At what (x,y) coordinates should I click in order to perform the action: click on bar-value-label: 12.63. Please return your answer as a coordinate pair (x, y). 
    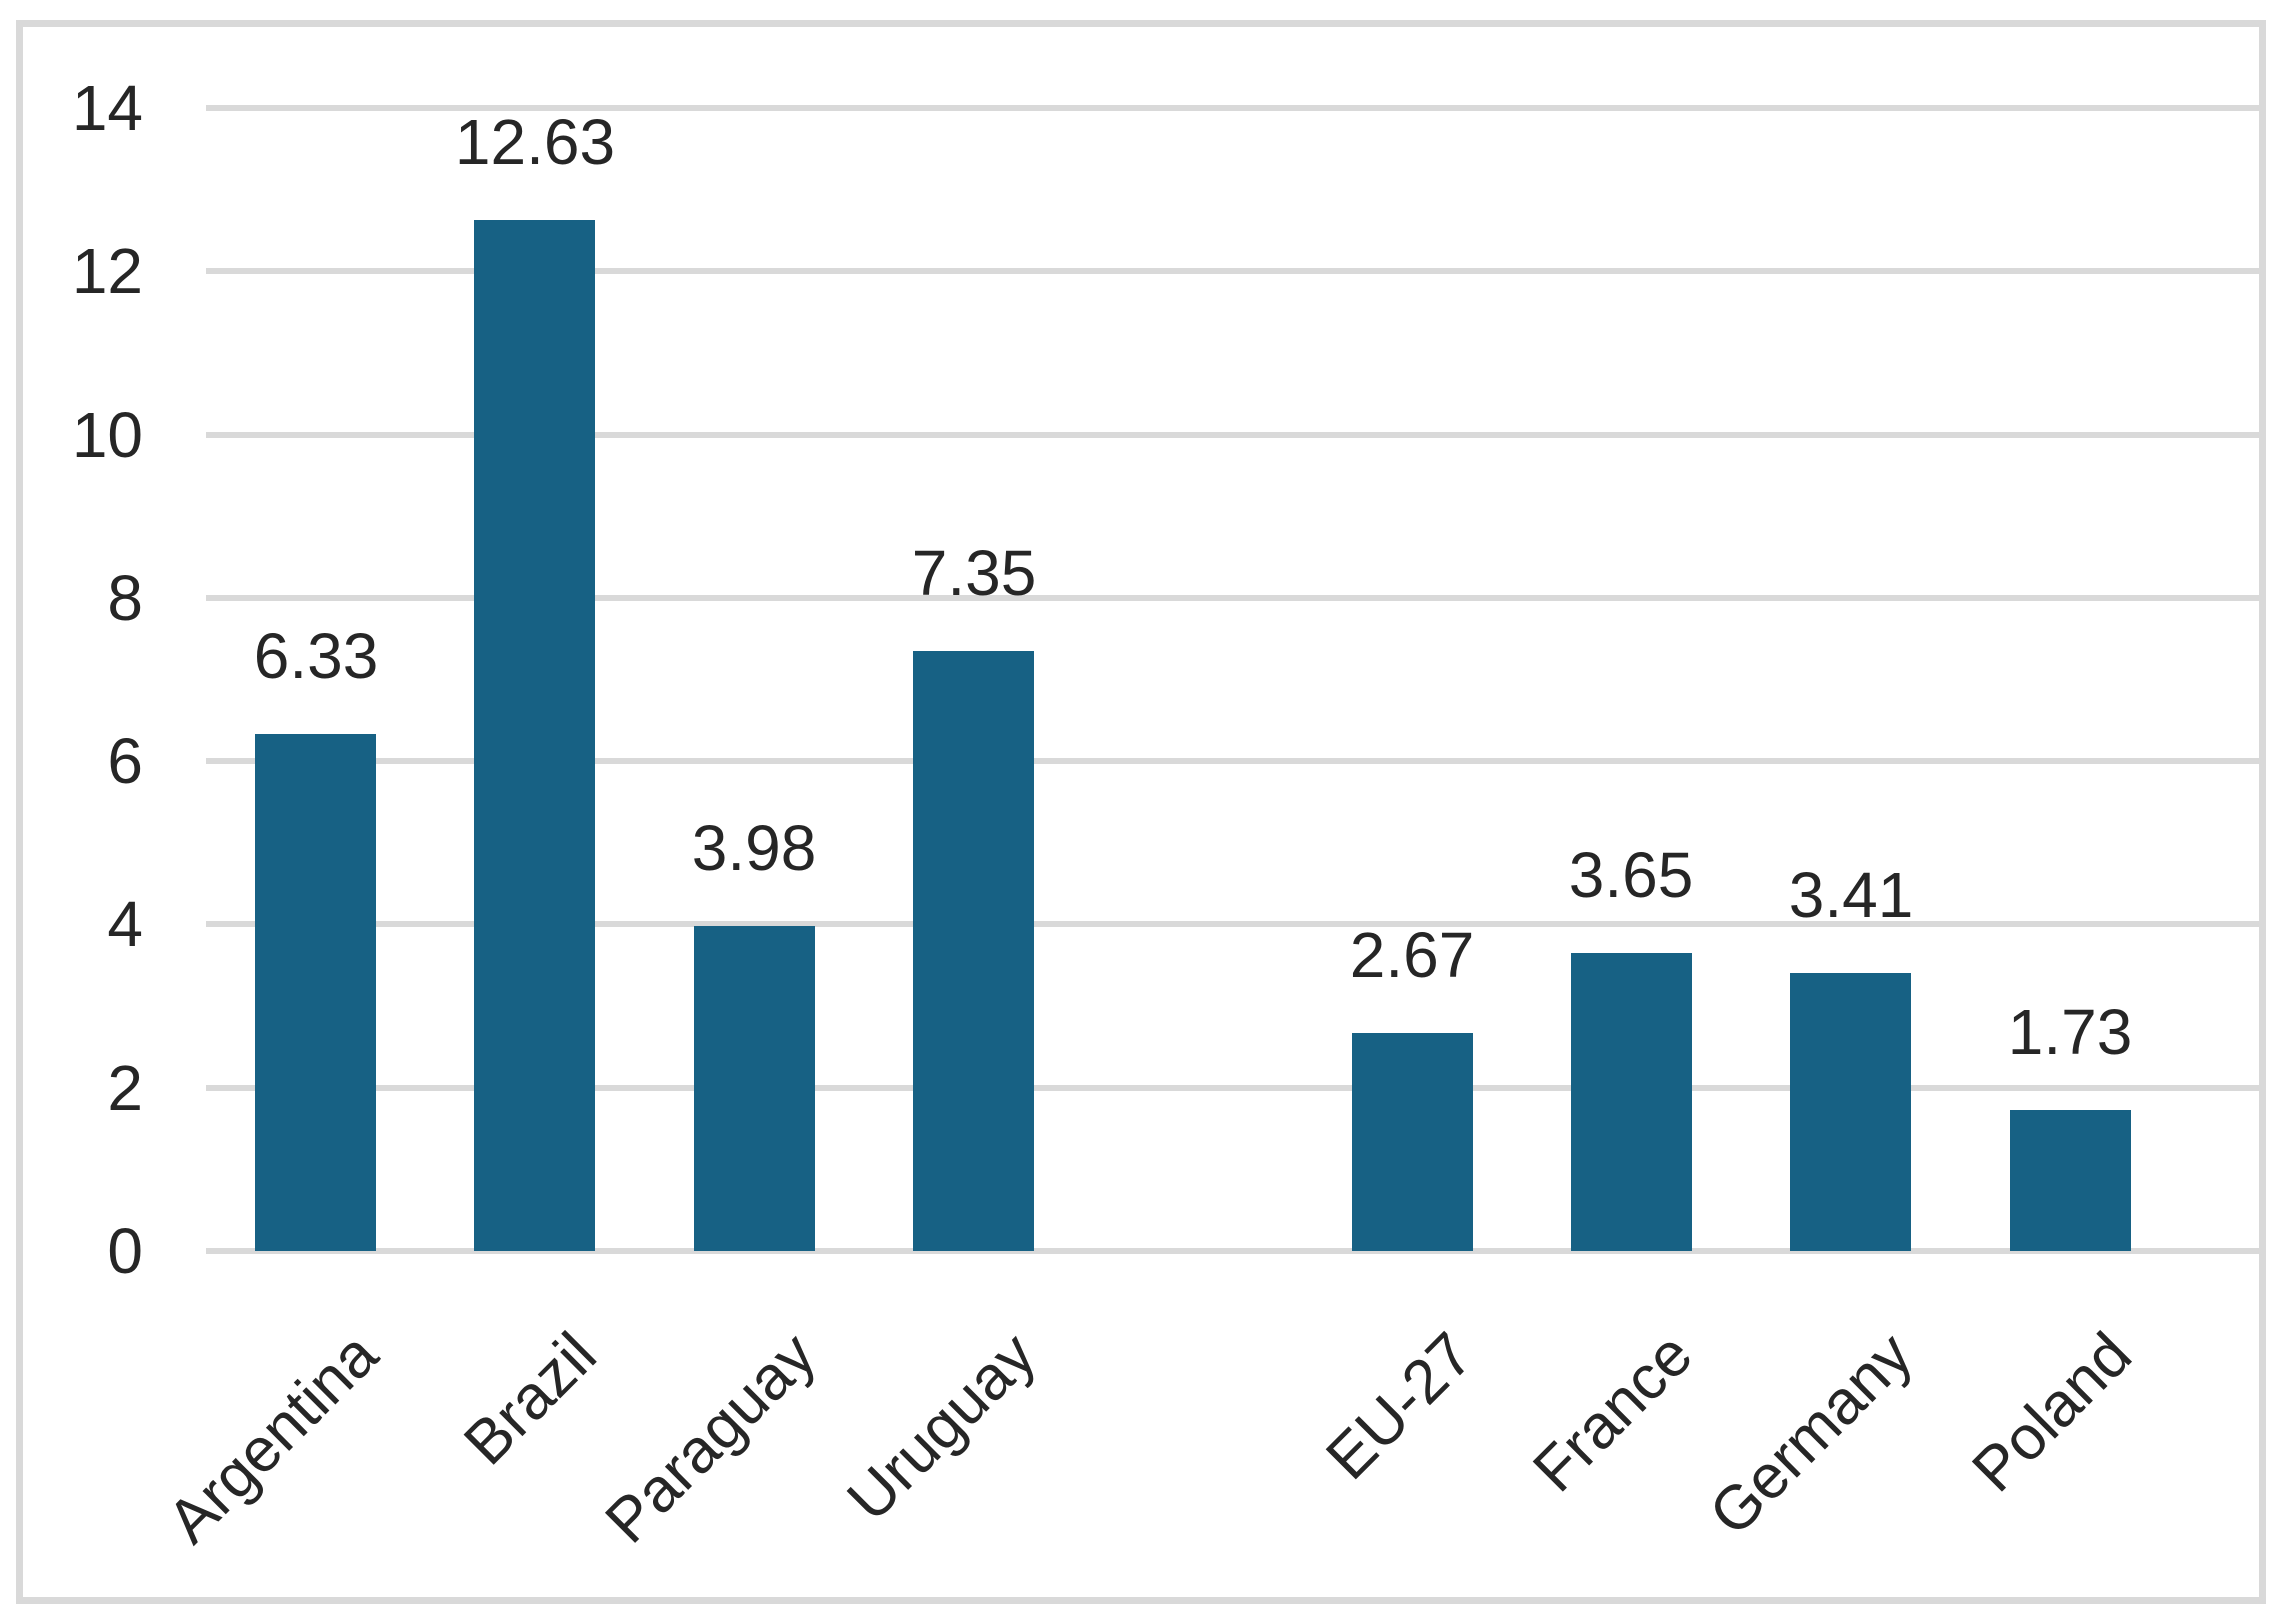
    Looking at the image, I should click on (535, 142).